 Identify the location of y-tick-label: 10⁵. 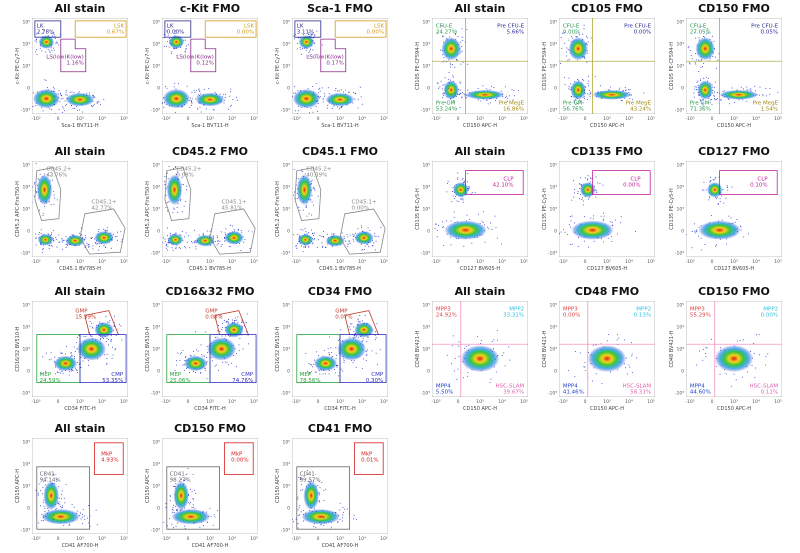
(553, 166).